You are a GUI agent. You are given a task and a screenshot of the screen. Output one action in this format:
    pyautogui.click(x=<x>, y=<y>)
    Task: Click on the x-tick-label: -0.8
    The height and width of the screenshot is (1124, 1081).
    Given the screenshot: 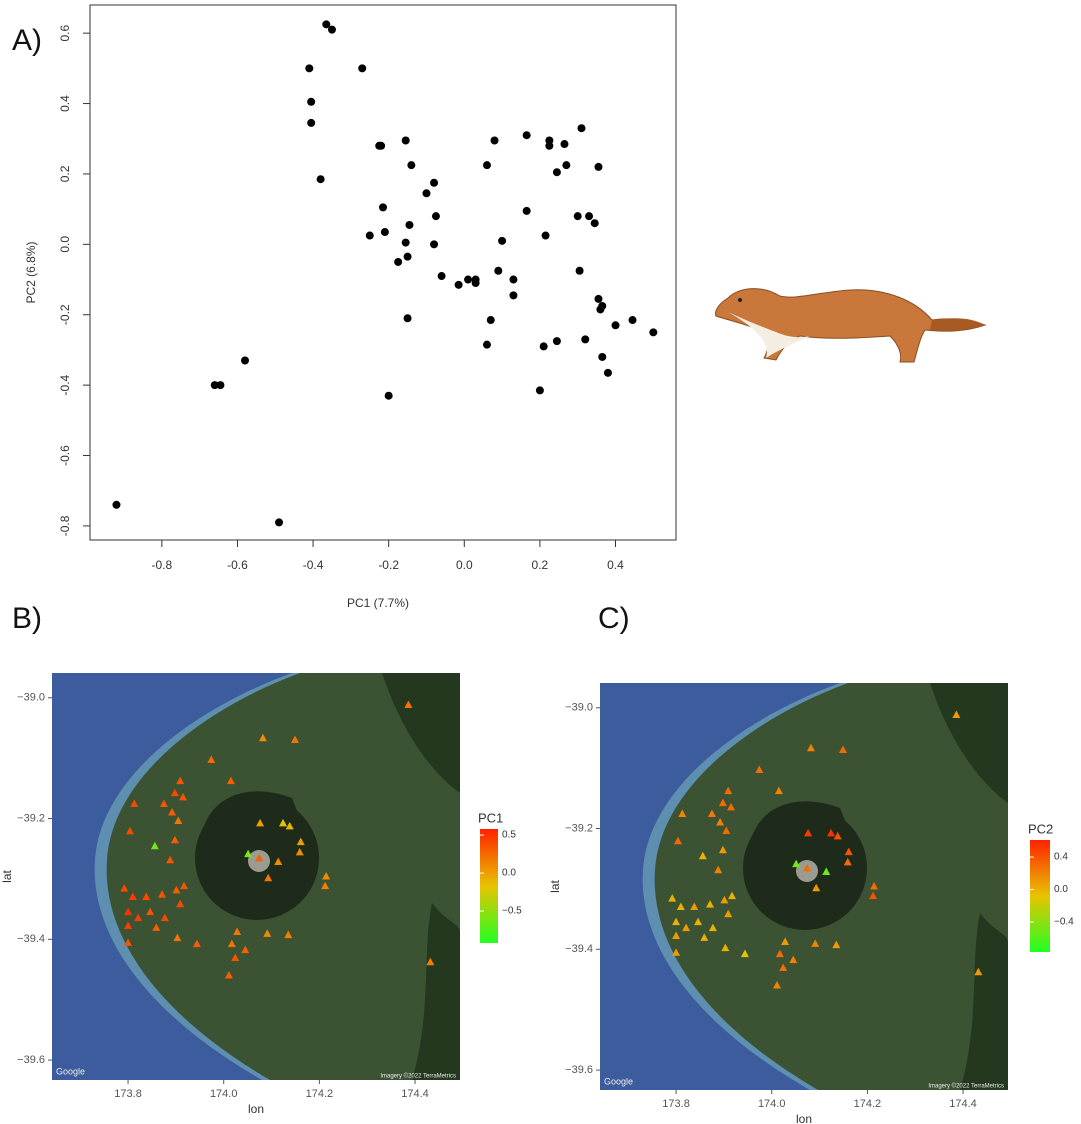 What is the action you would take?
    pyautogui.click(x=161, y=565)
    